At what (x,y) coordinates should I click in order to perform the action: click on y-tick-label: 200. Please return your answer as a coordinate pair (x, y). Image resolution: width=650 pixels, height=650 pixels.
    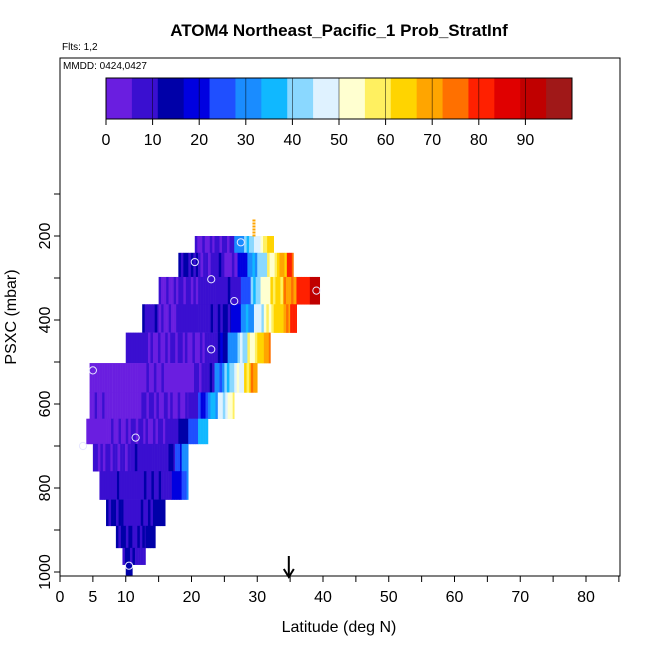
    Looking at the image, I should click on (45, 236).